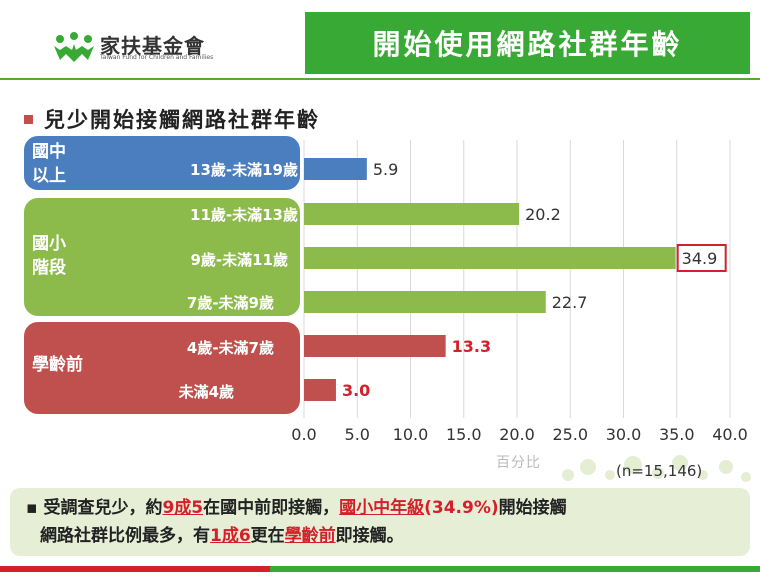 The image size is (760, 579). What do you see at coordinates (357, 434) in the screenshot?
I see `x-tick-label: 5.0` at bounding box center [357, 434].